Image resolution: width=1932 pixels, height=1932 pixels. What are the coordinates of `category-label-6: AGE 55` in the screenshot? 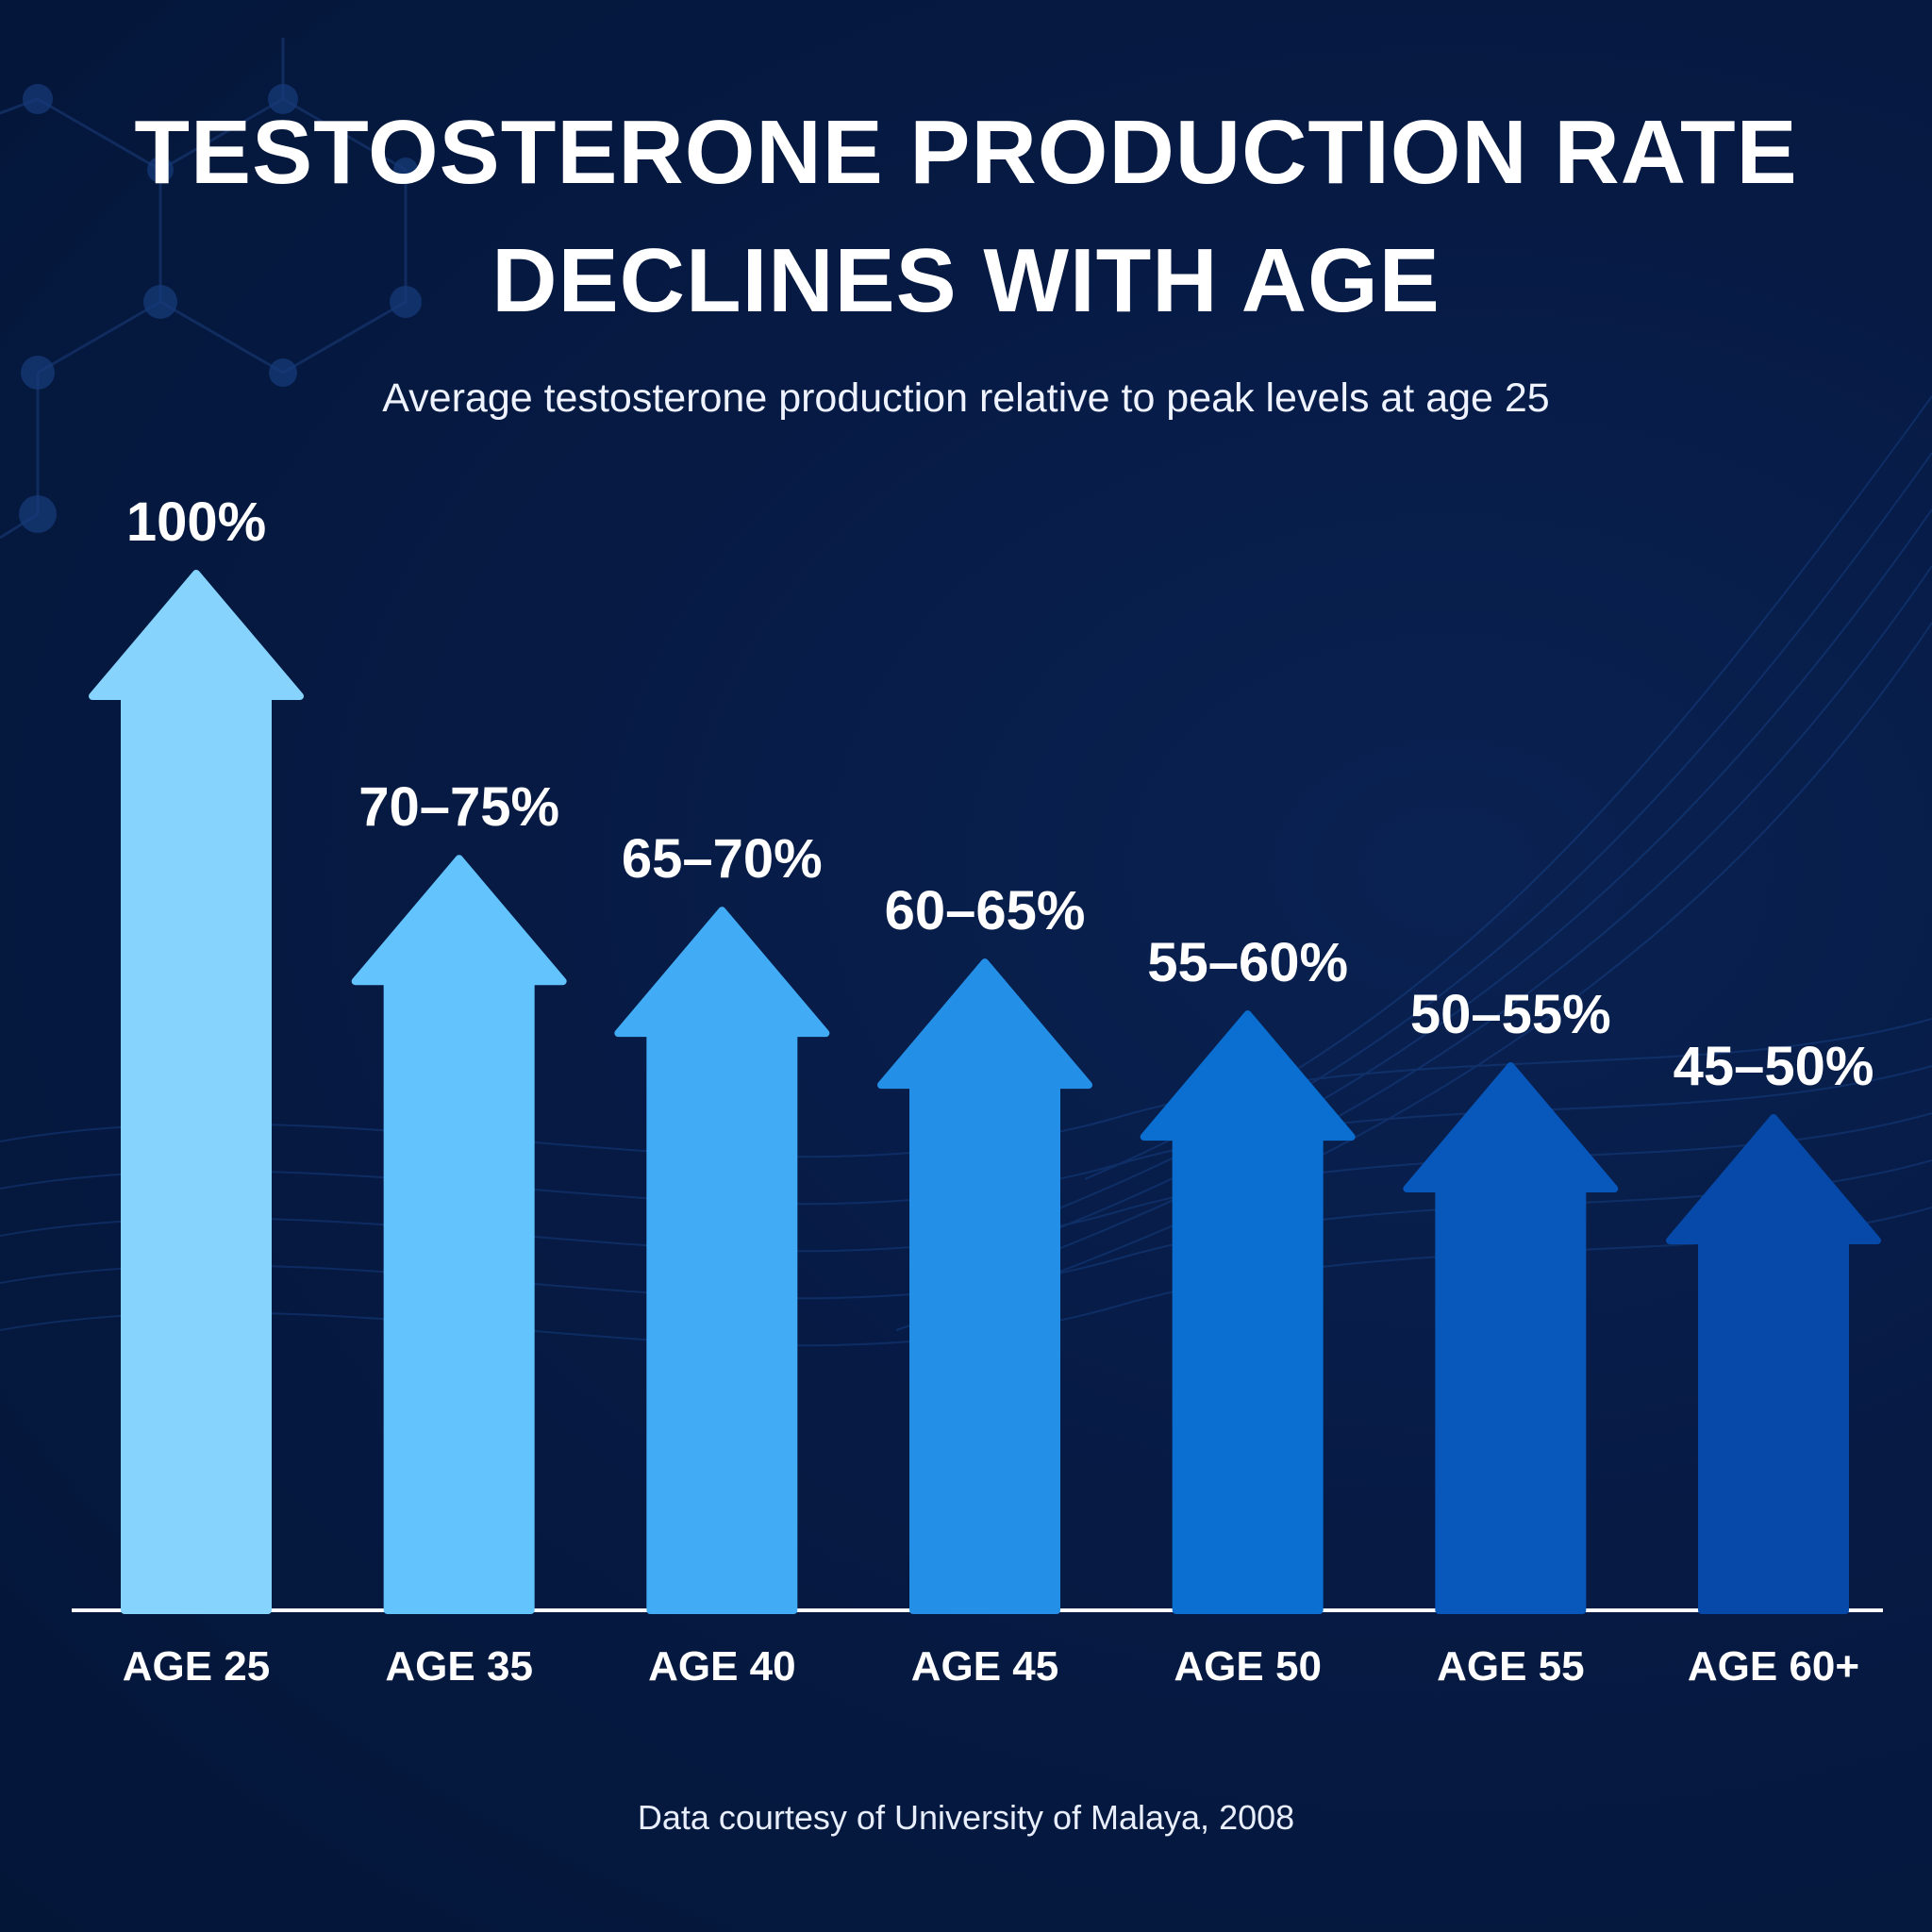 It's located at (1511, 1667).